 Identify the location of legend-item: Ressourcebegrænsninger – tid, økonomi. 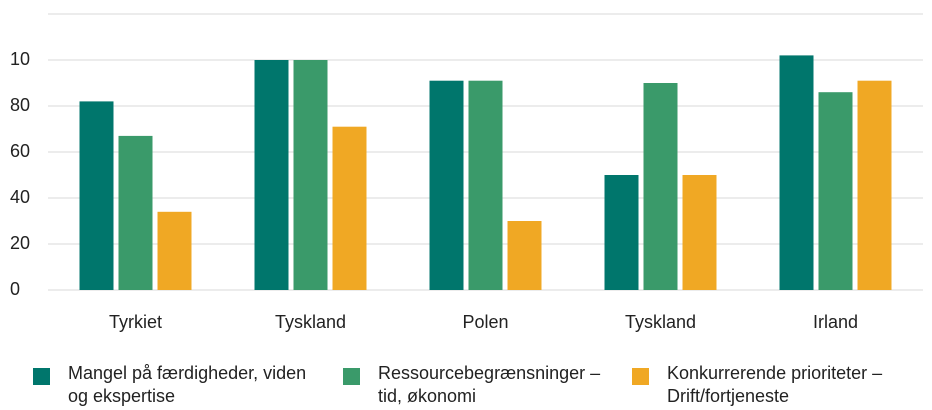
(475, 385).